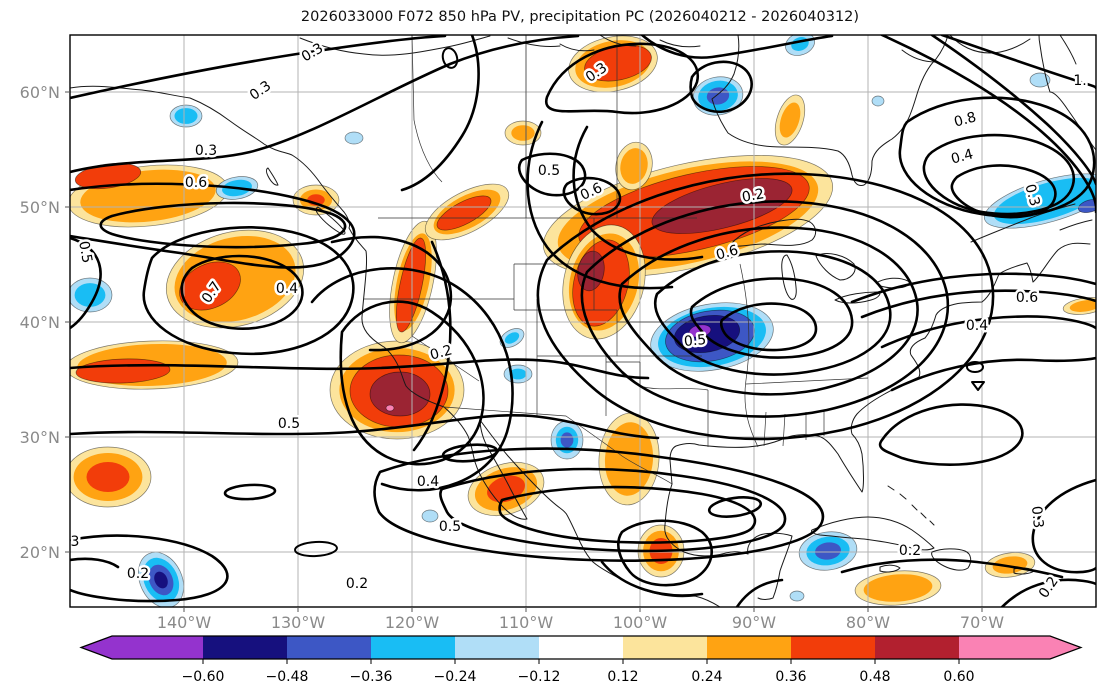 The image size is (1105, 698). Describe the element at coordinates (287, 677) in the screenshot. I see `colorbar-tick-label: −0.48` at that location.